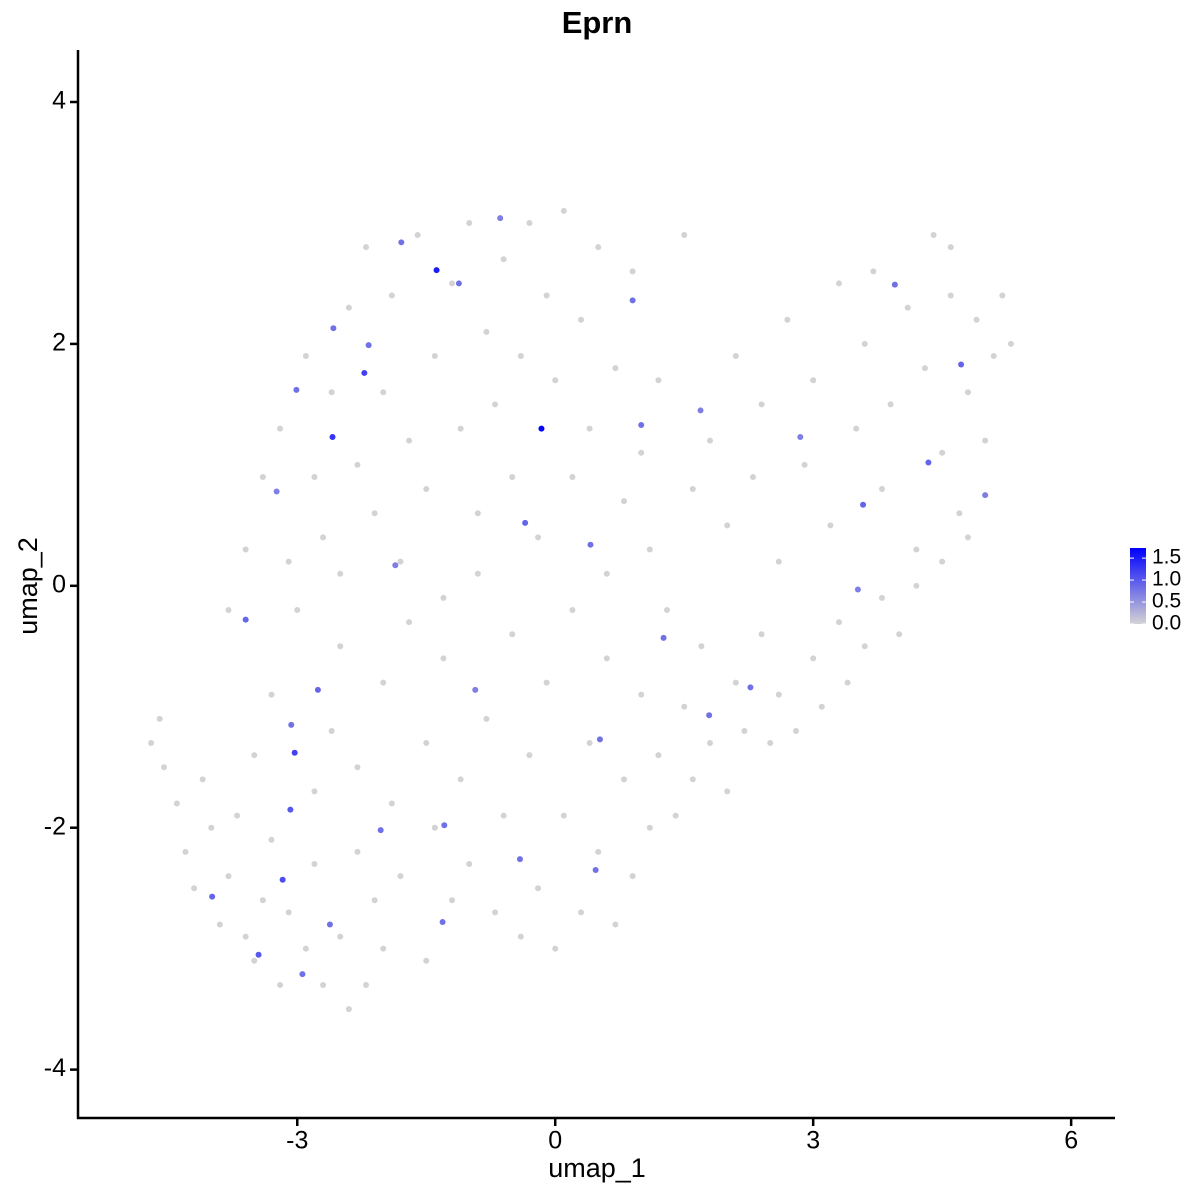  I want to click on y-tick-label: 4, so click(59, 101).